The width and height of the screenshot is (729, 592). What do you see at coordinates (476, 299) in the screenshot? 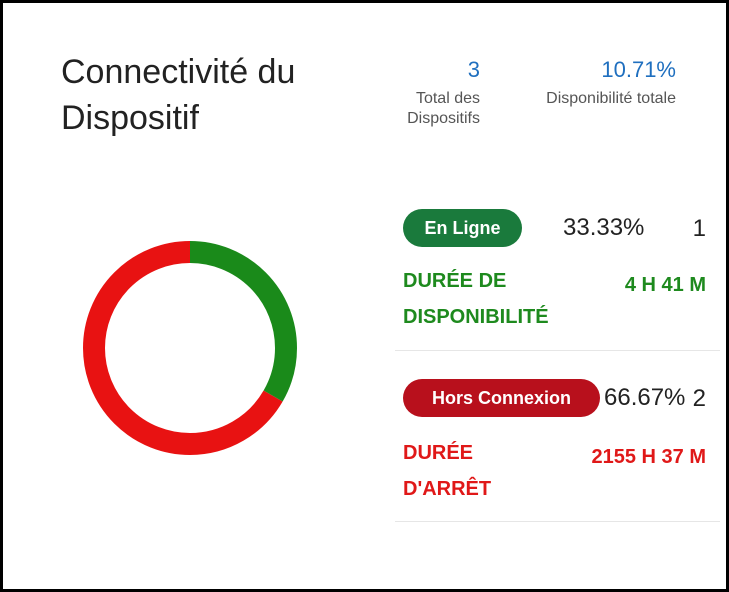
I see `uptime-label: DURÉE DE DISPONIBILITÉ` at bounding box center [476, 299].